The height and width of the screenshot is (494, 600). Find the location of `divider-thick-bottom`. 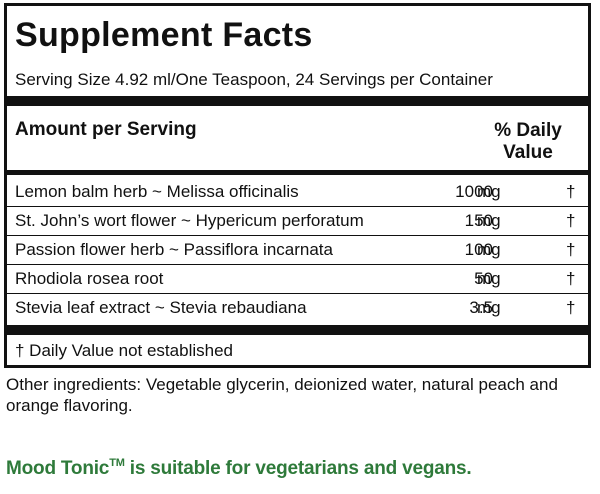

divider-thick-bottom is located at coordinates (297, 330).